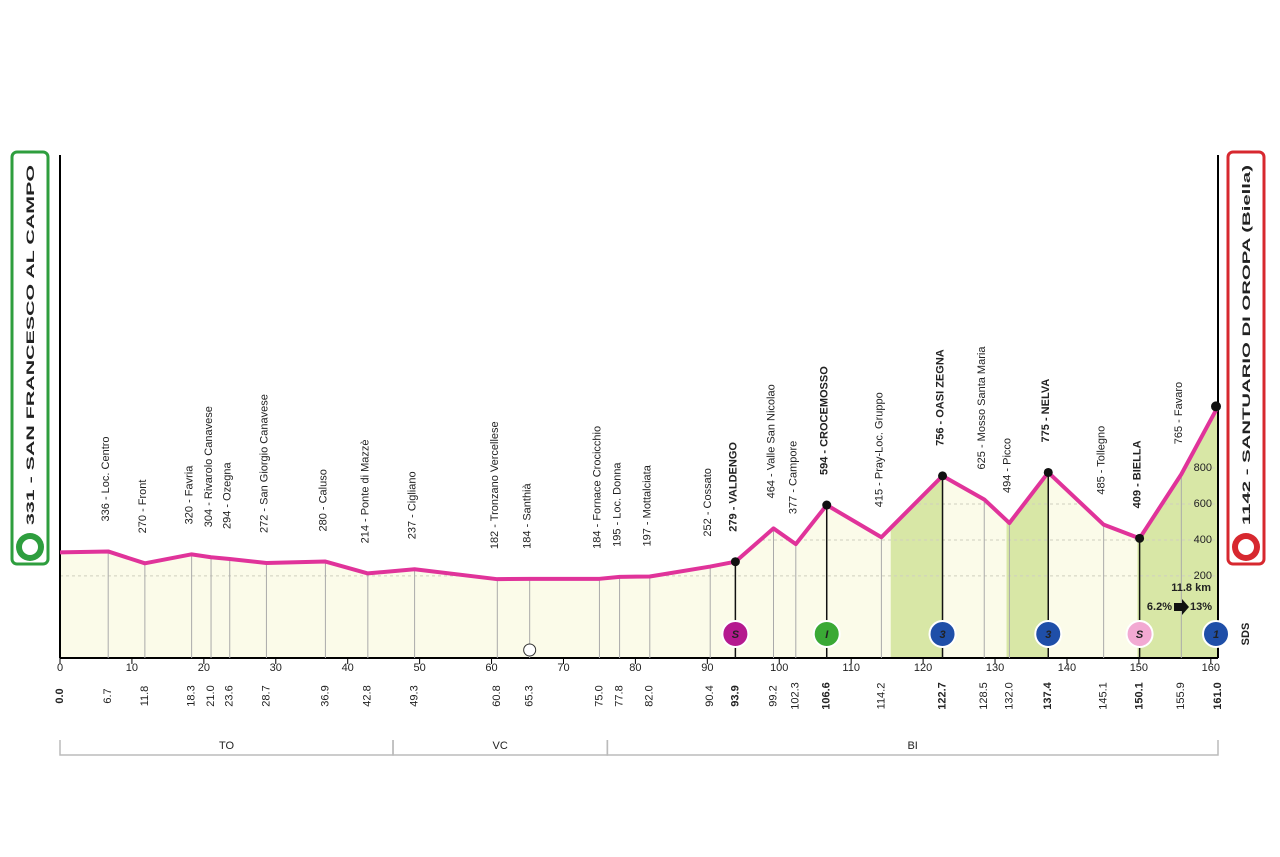 The height and width of the screenshot is (857, 1280). What do you see at coordinates (773, 695) in the screenshot?
I see `km-label: 99.2` at bounding box center [773, 695].